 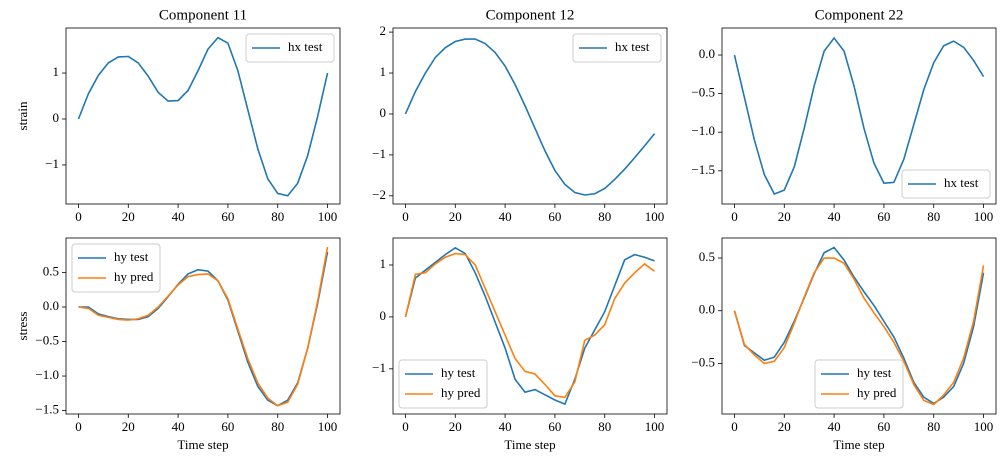 I want to click on y-axis-label: stress, so click(x=22, y=326).